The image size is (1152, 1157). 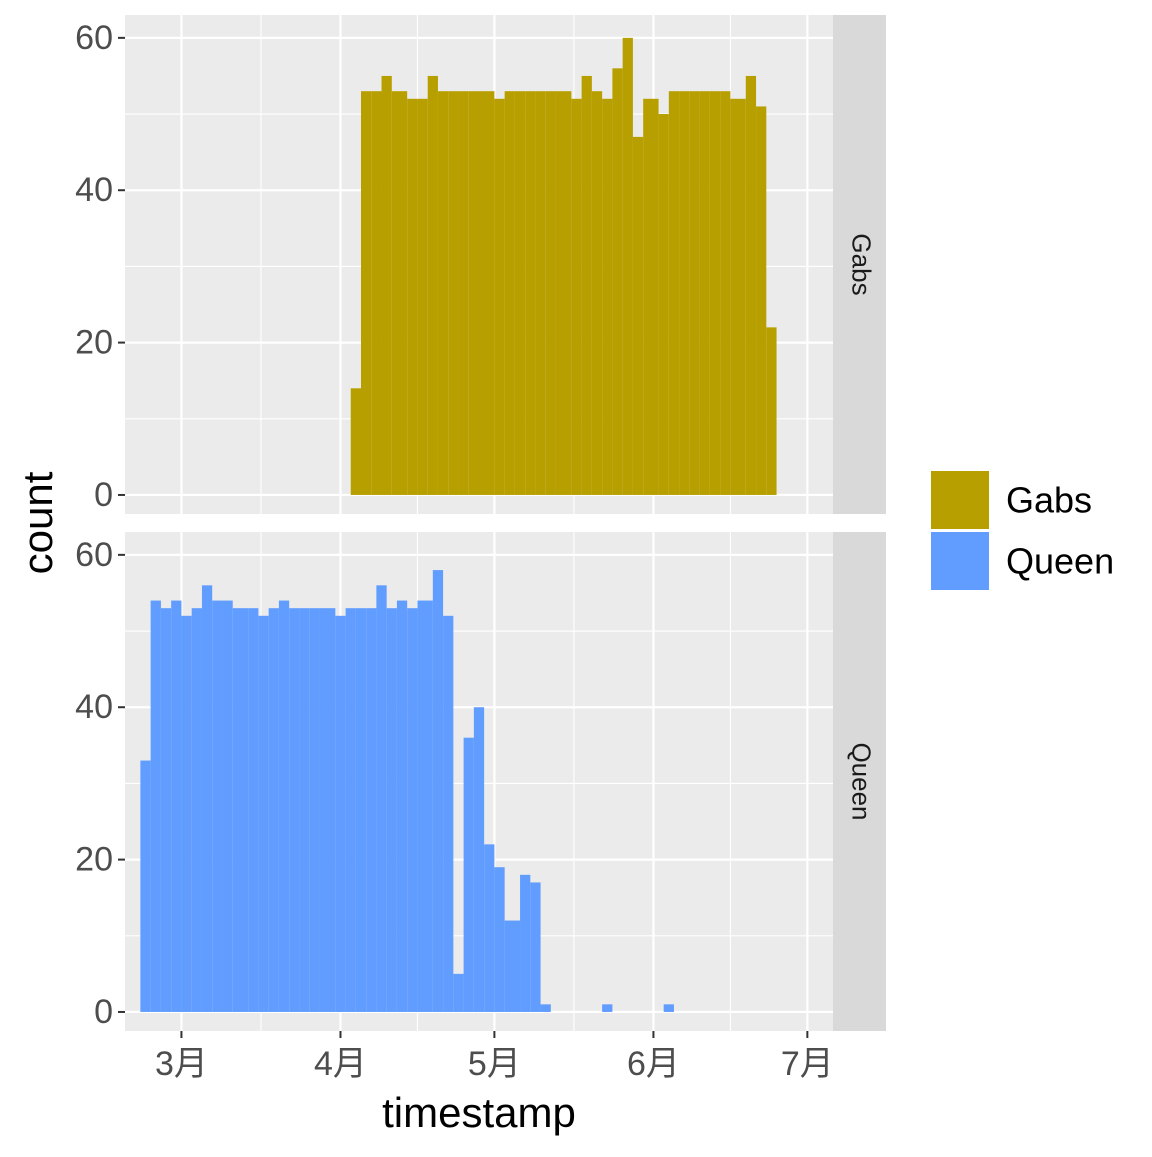 I want to click on strip-label-gabs: Gabs, so click(x=862, y=264).